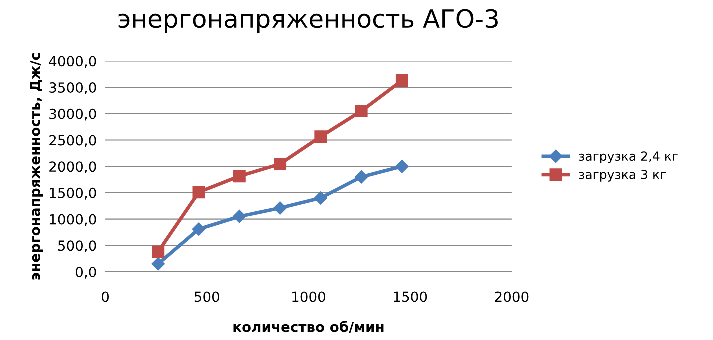 The width and height of the screenshot is (713, 340). Describe the element at coordinates (207, 297) in the screenshot. I see `x-tick-label: 500` at that location.